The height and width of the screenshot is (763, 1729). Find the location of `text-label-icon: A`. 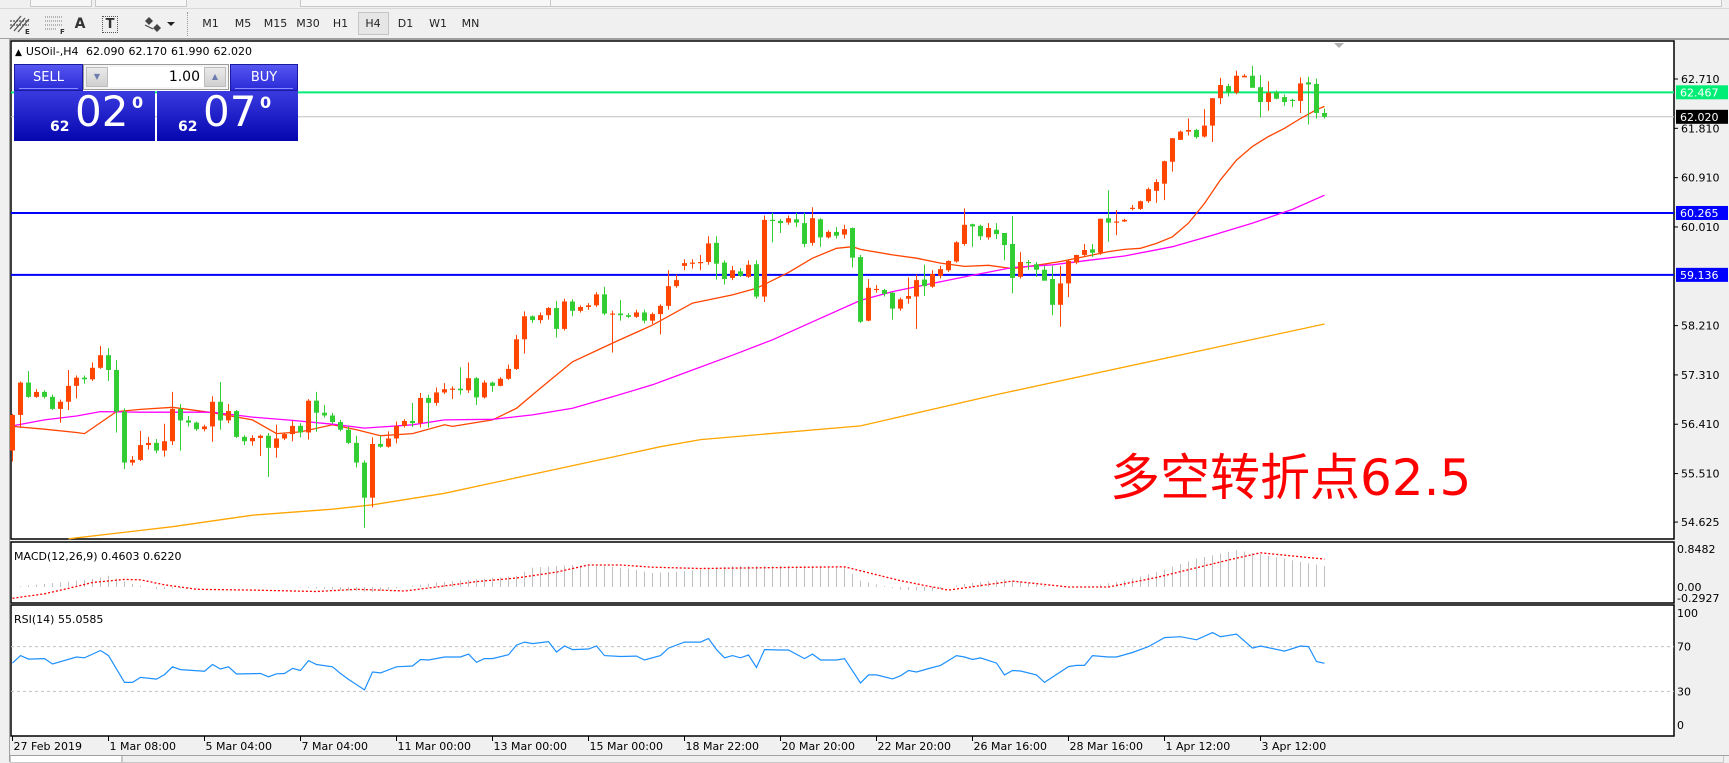

text-label-icon: A is located at coordinates (80, 24).